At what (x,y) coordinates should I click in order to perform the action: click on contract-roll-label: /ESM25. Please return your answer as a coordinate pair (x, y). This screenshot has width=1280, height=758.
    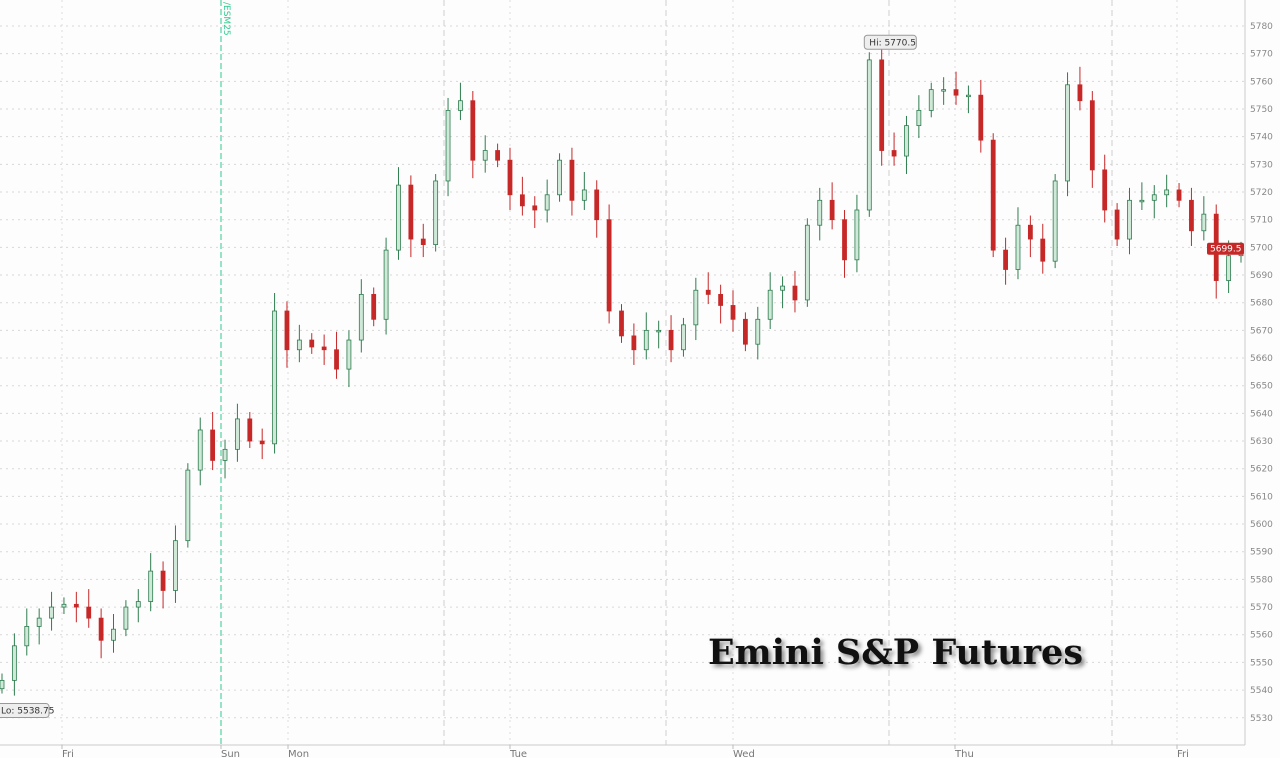
    Looking at the image, I should click on (226, 19).